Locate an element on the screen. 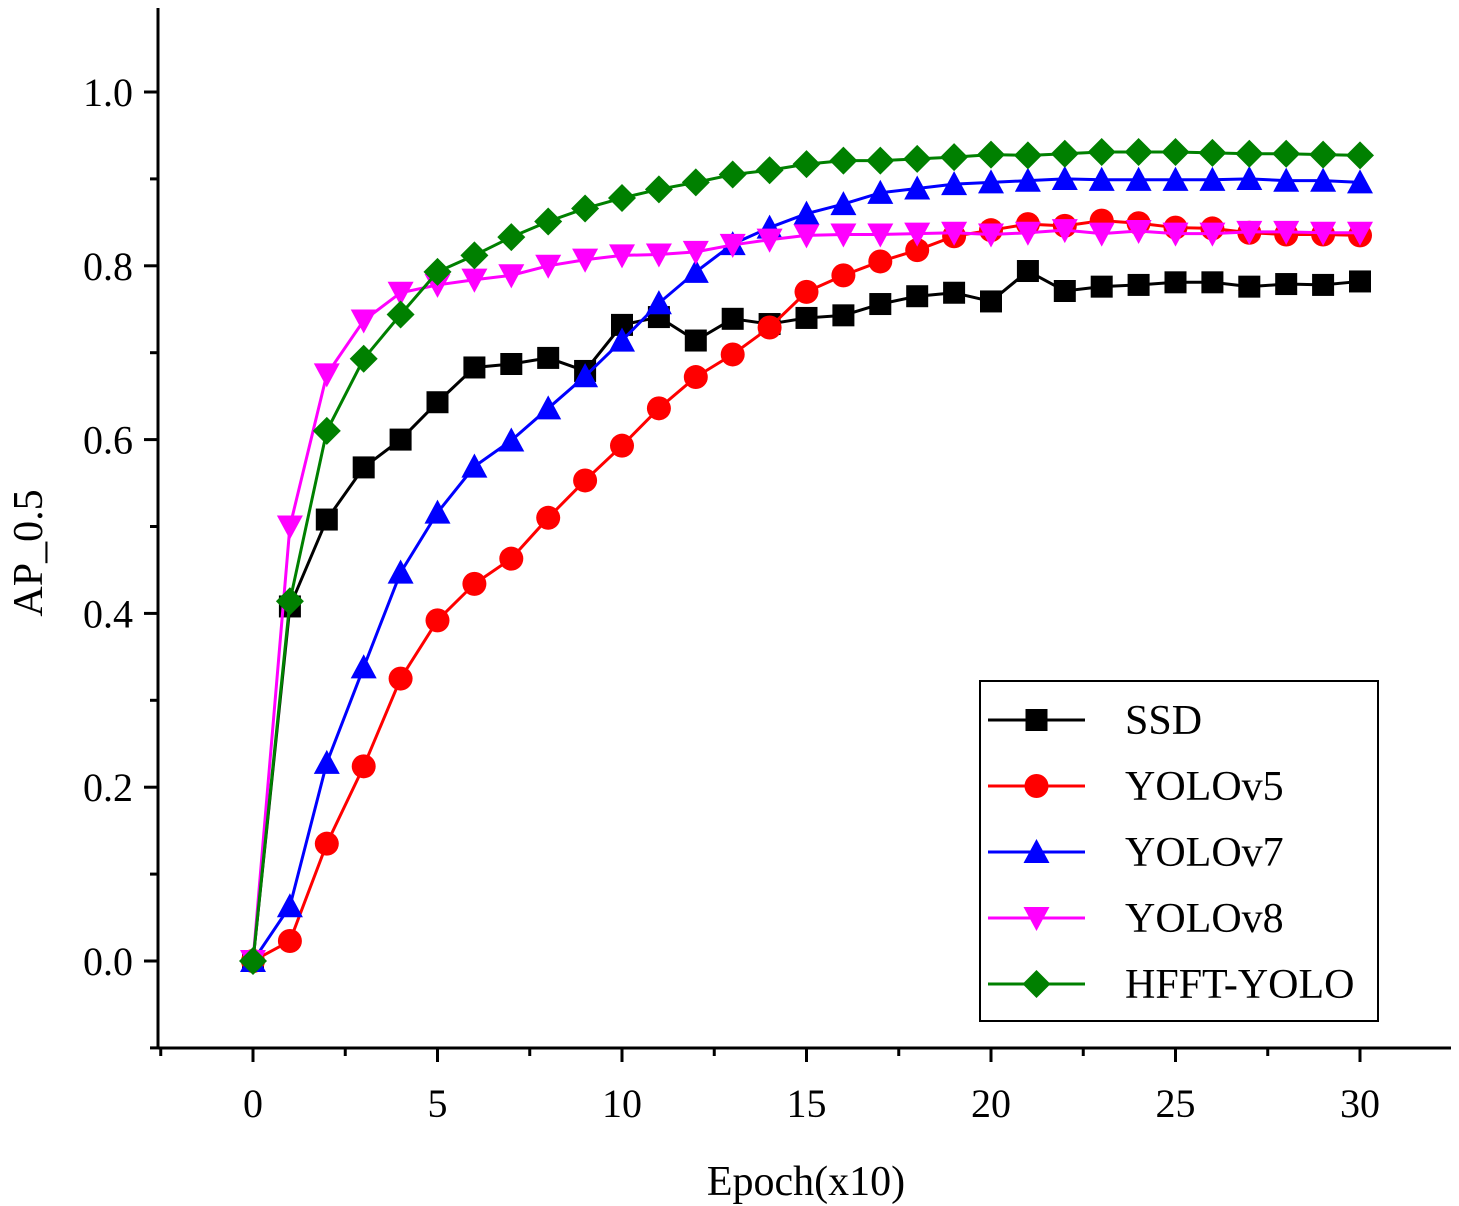 The image size is (1459, 1206). y-tick-label: 0.4 is located at coordinates (108, 613).